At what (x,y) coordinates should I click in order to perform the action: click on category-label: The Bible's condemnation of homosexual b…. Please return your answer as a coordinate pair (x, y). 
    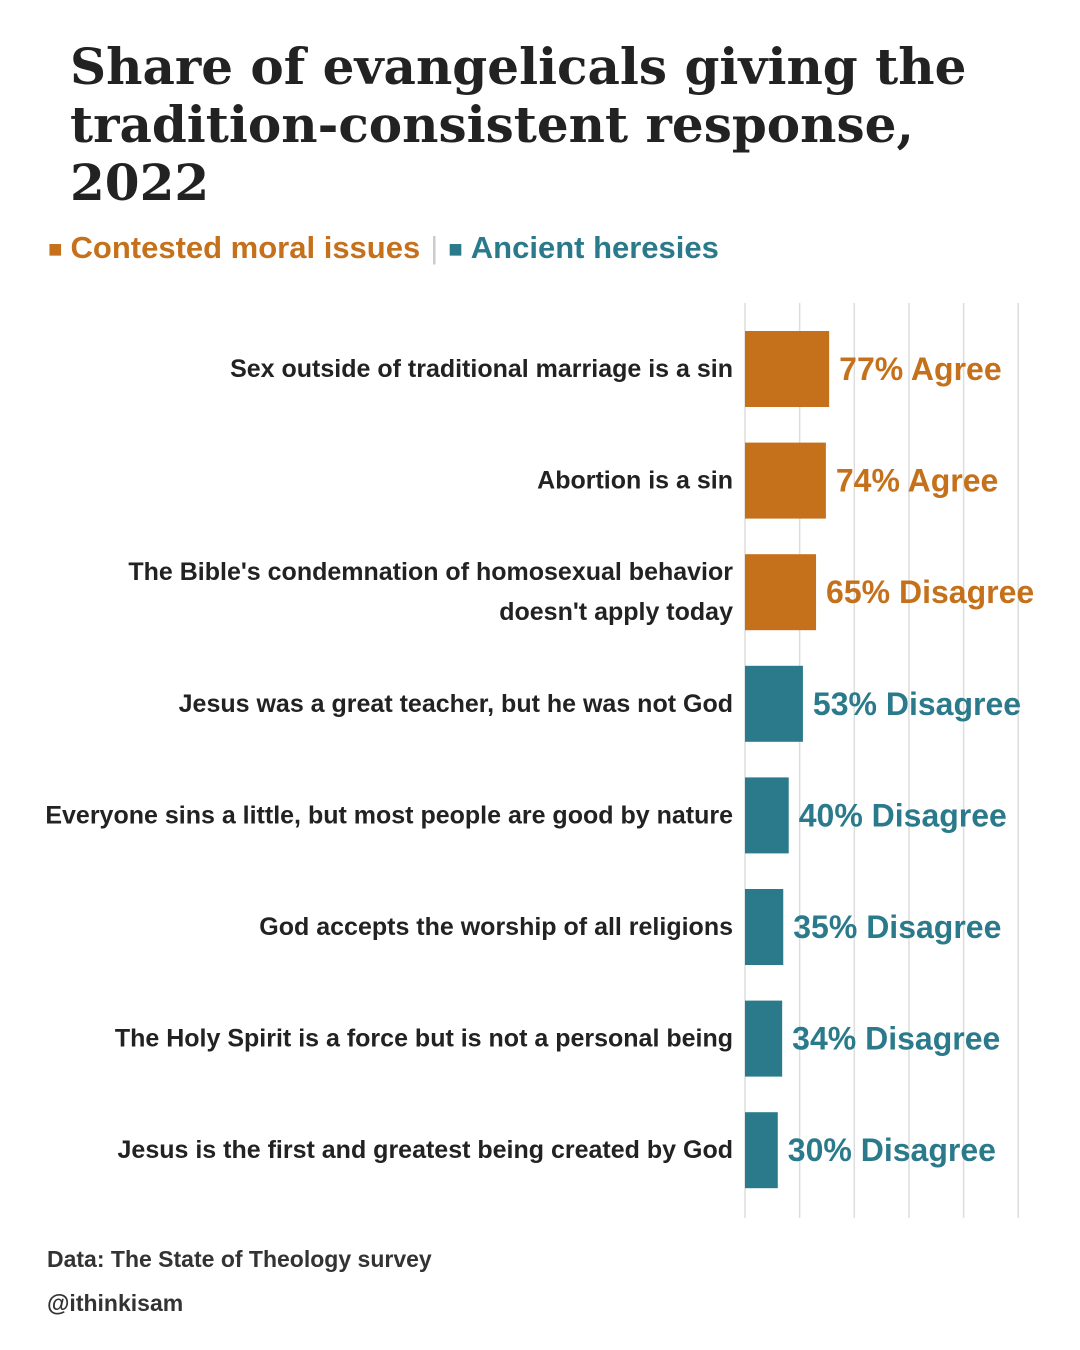
    Looking at the image, I should click on (430, 592).